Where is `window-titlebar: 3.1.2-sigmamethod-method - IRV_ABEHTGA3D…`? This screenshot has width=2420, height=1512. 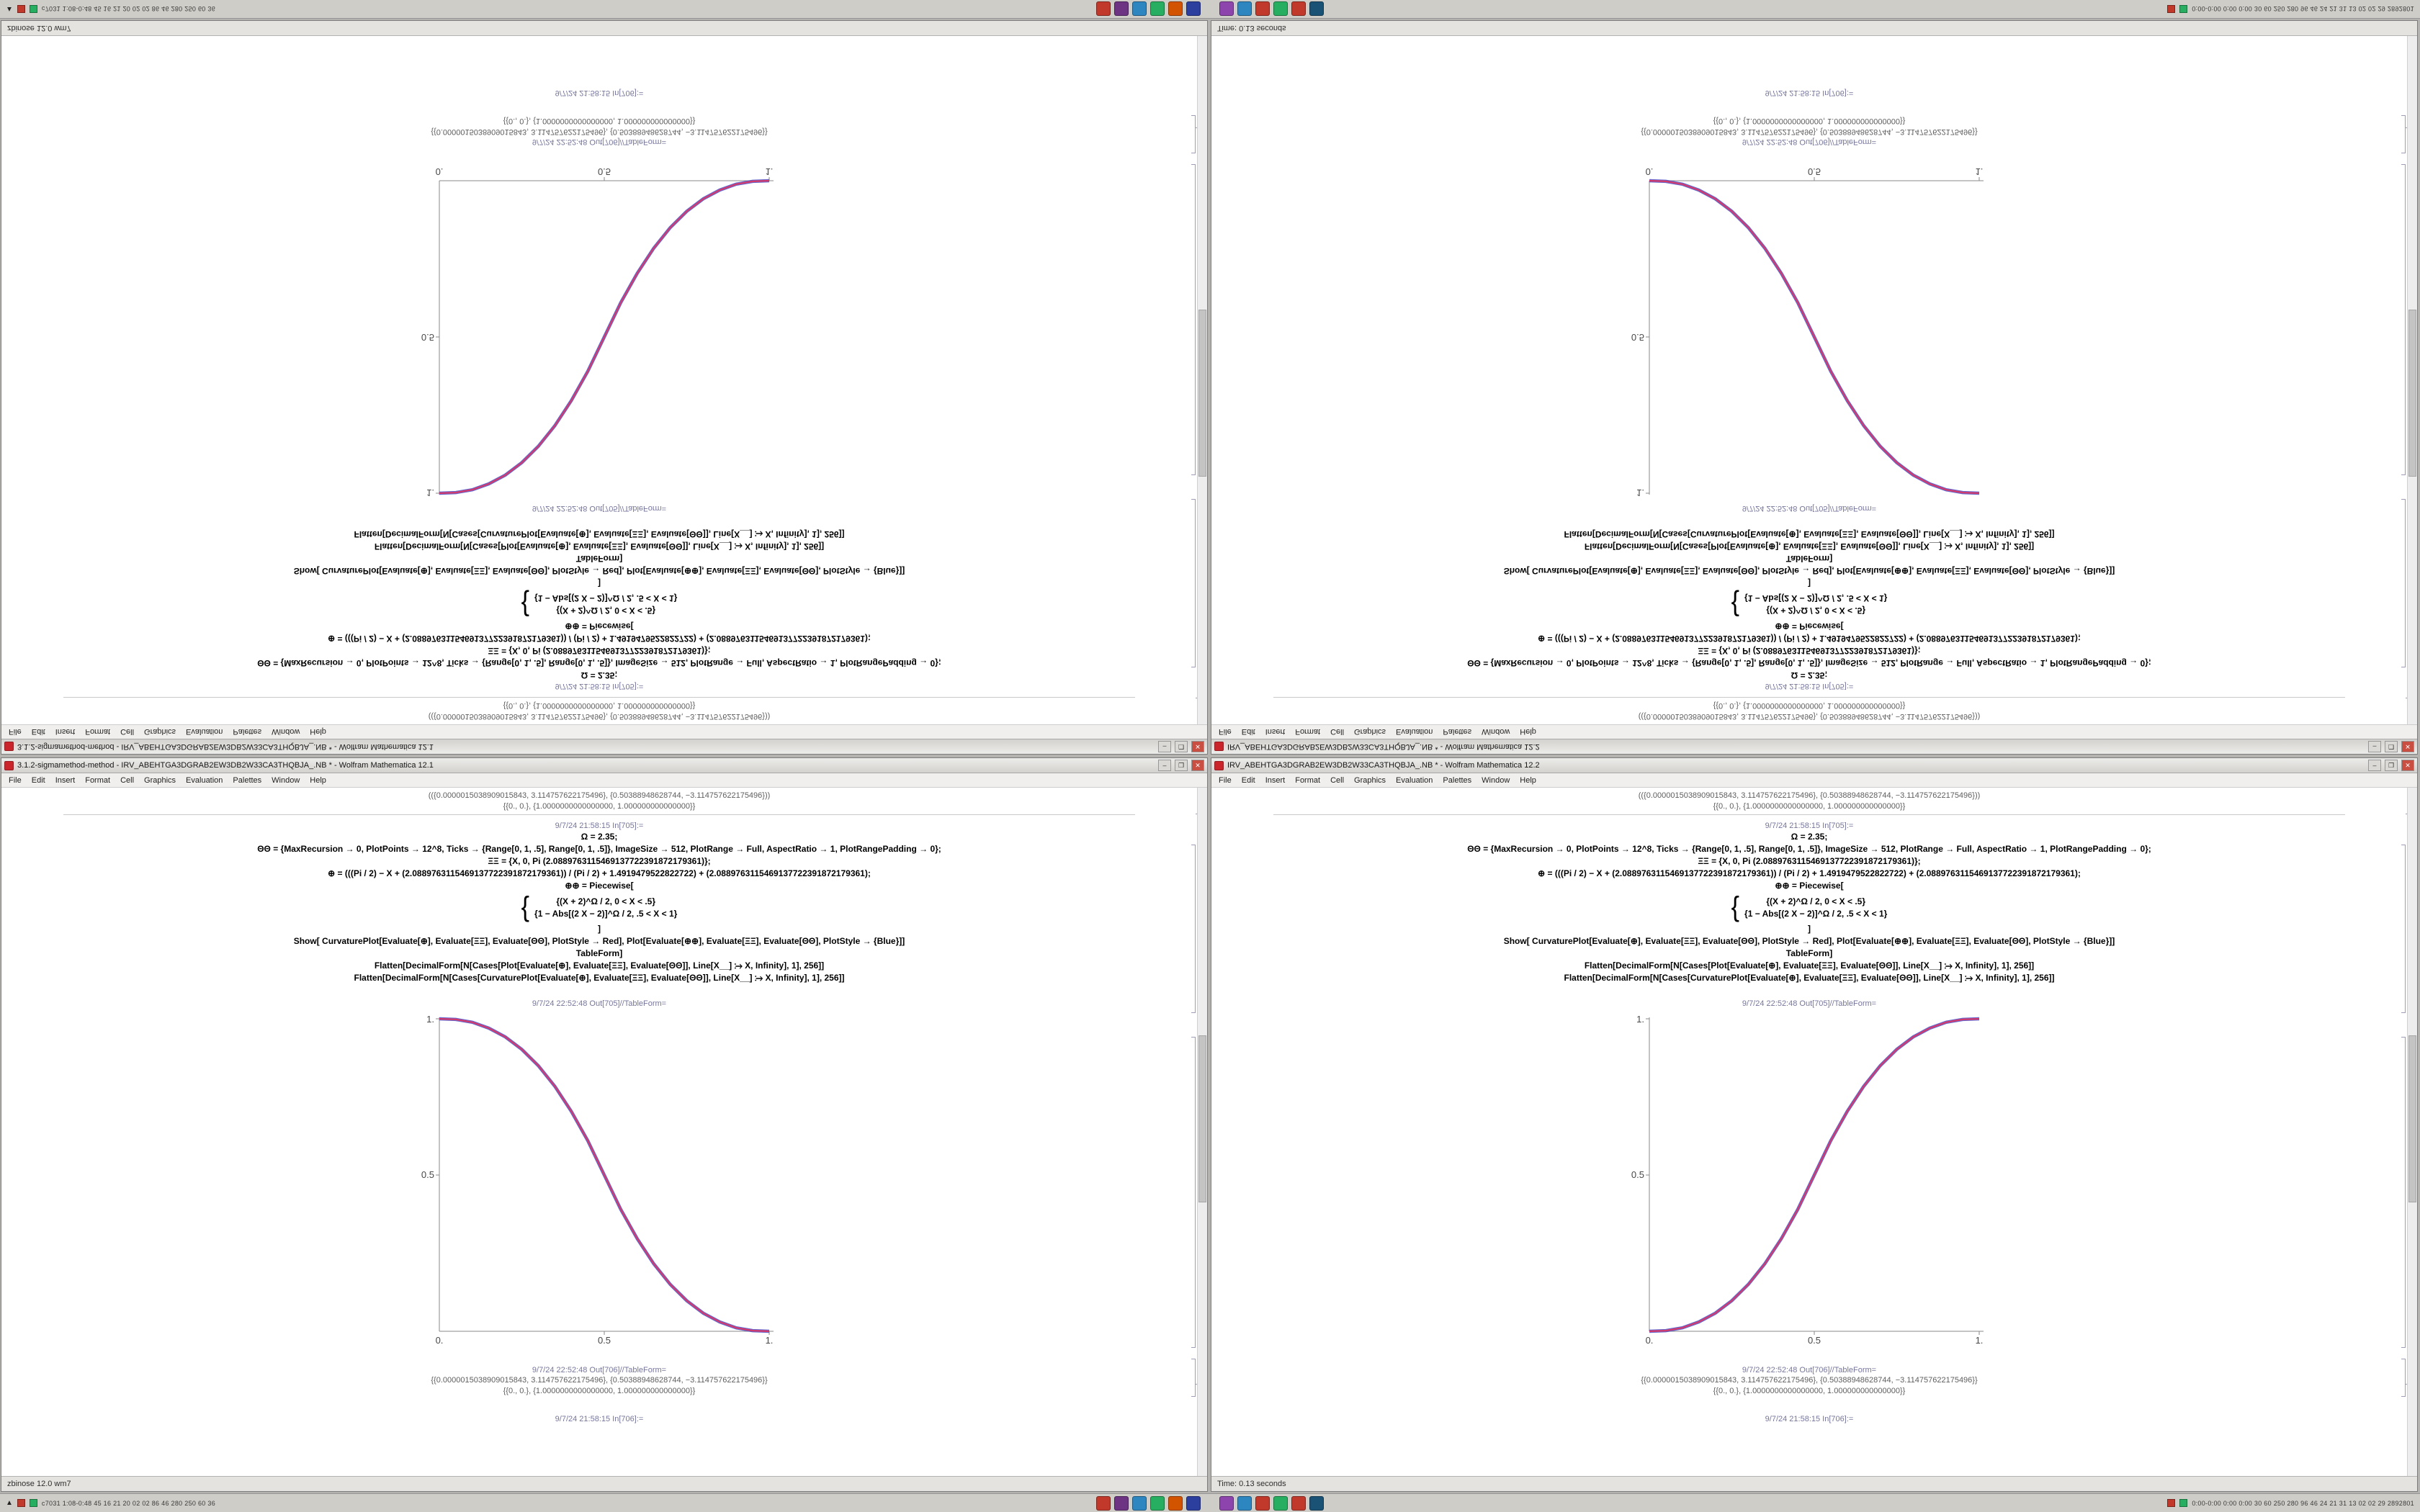
window-titlebar: 3.1.2-sigmamethod-method - IRV_ABEHTGA3D… is located at coordinates (604, 746).